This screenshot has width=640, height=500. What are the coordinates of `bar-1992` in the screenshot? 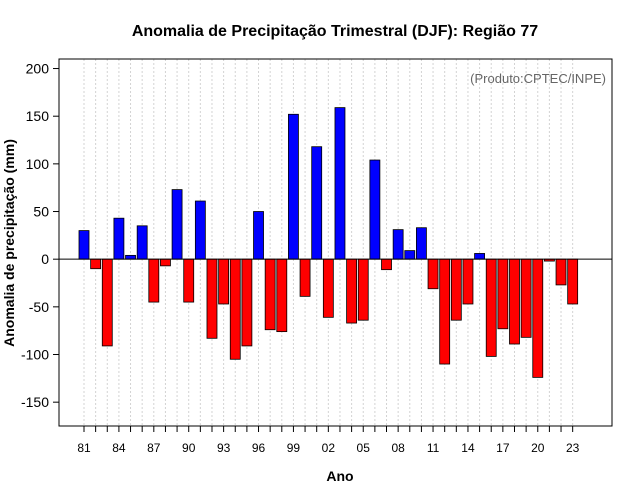 It's located at (212, 298).